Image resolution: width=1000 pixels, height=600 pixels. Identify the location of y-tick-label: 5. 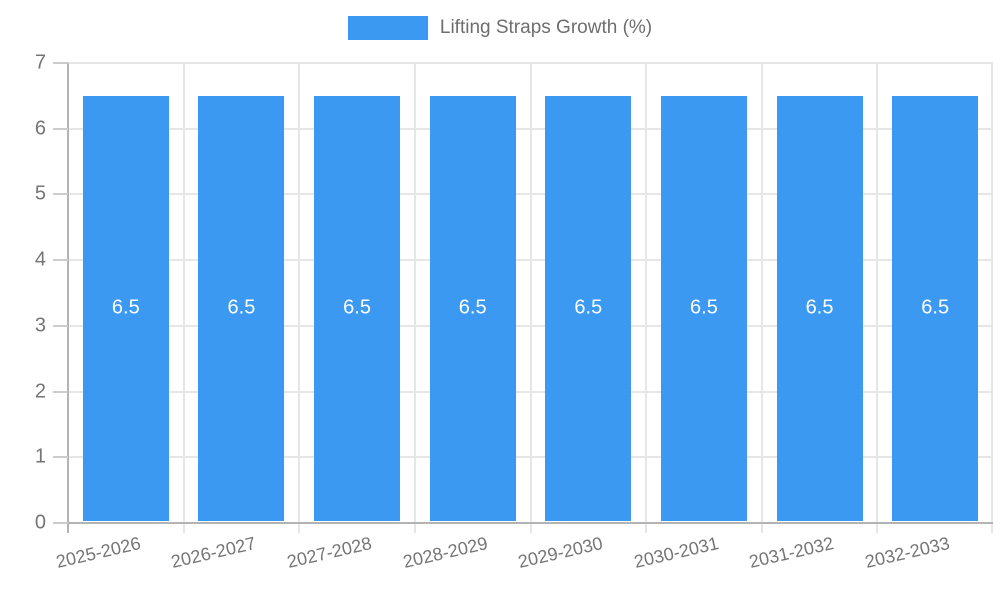
(40, 193).